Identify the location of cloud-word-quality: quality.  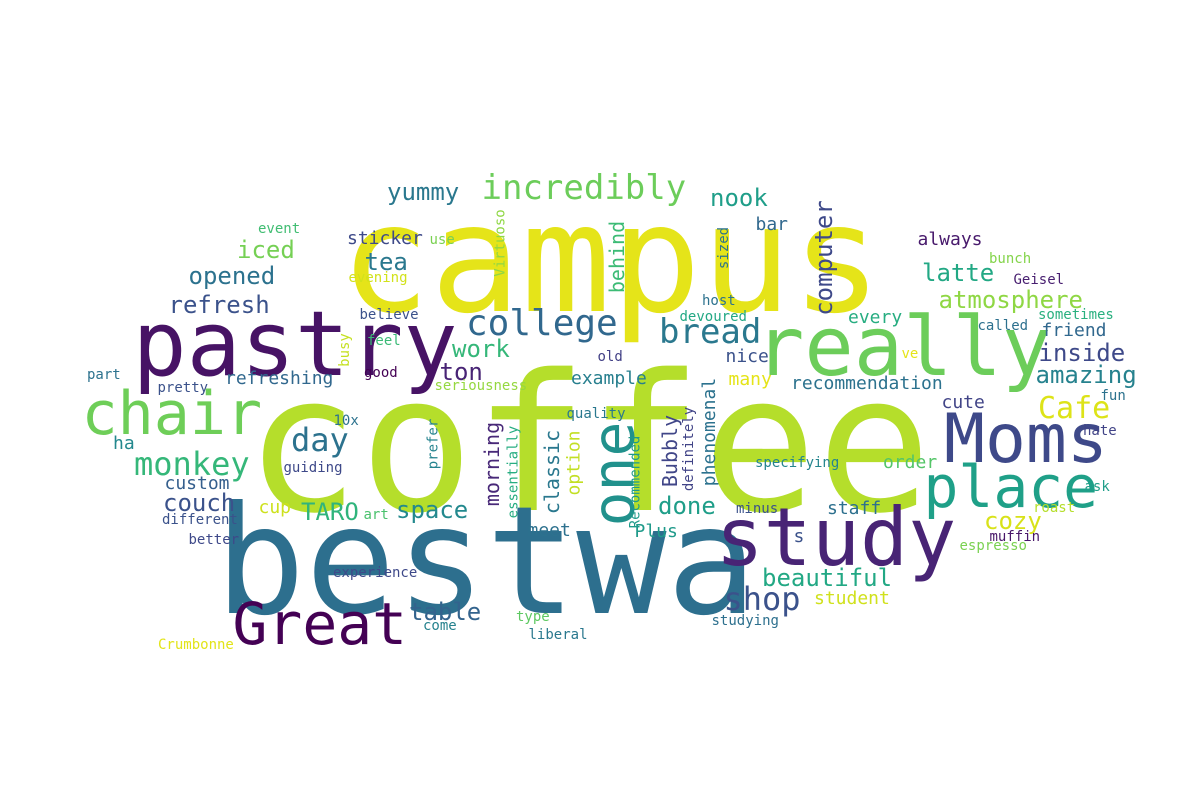
(596, 414).